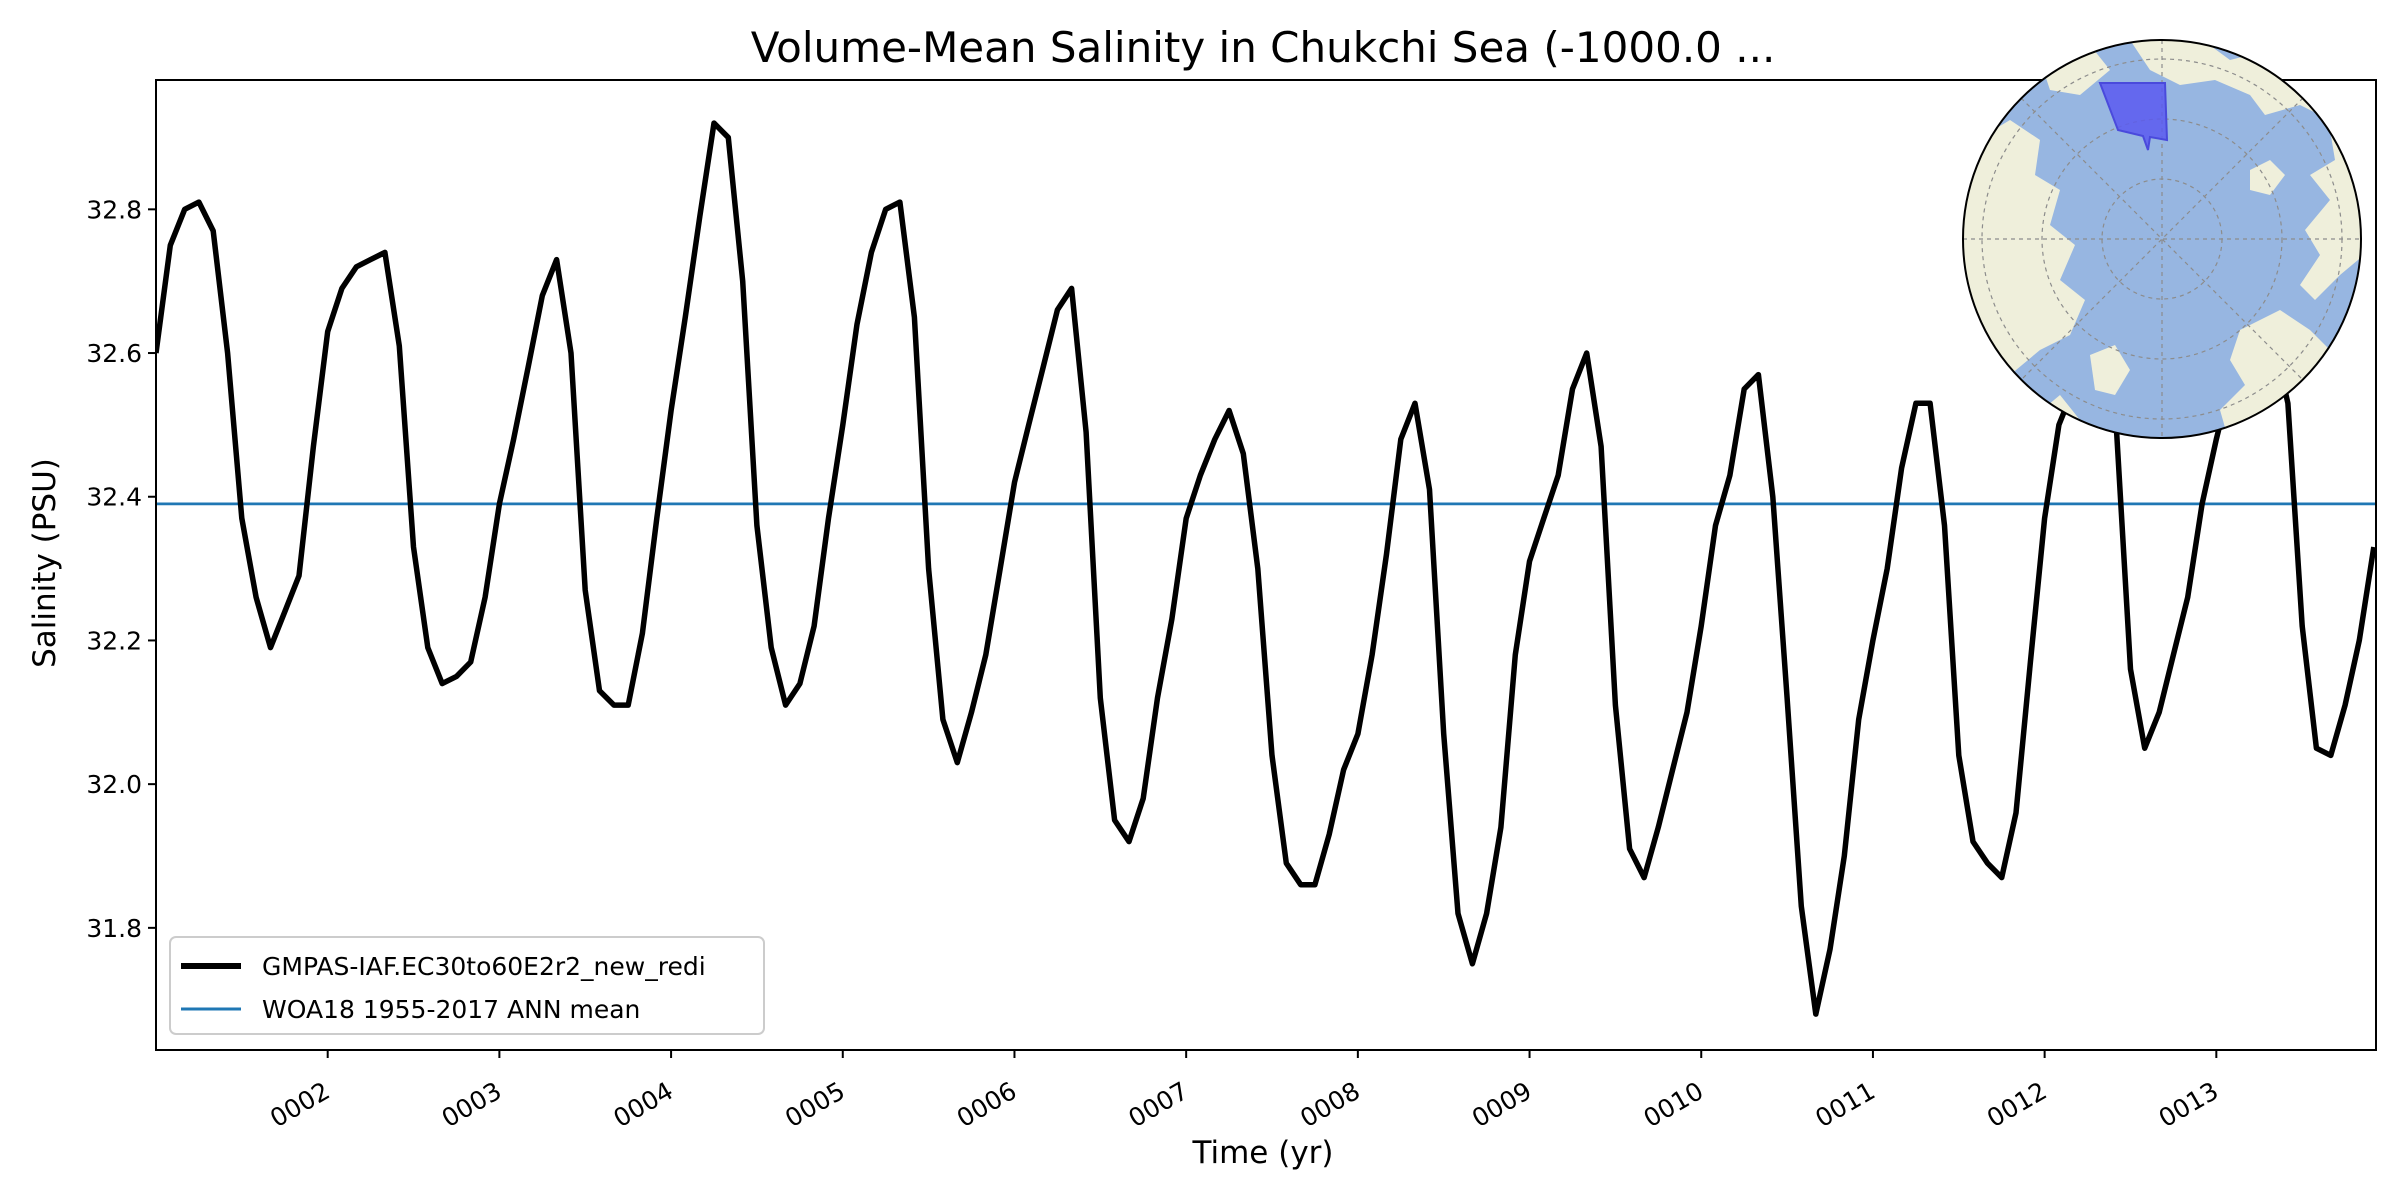 This screenshot has height=1200, width=2400. Describe the element at coordinates (114, 640) in the screenshot. I see `y-tick-label: 32.2` at that location.